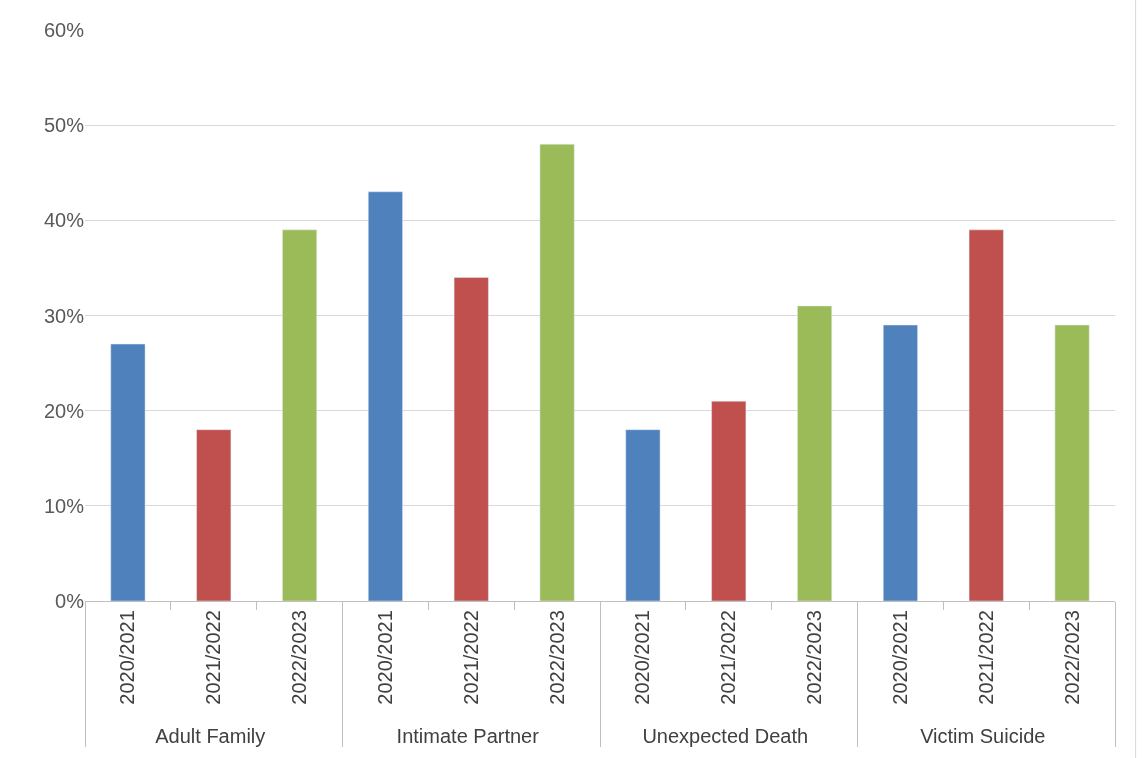 The height and width of the screenshot is (758, 1145). Describe the element at coordinates (725, 735) in the screenshot. I see `x-tick-label: Unexpected Death` at that location.